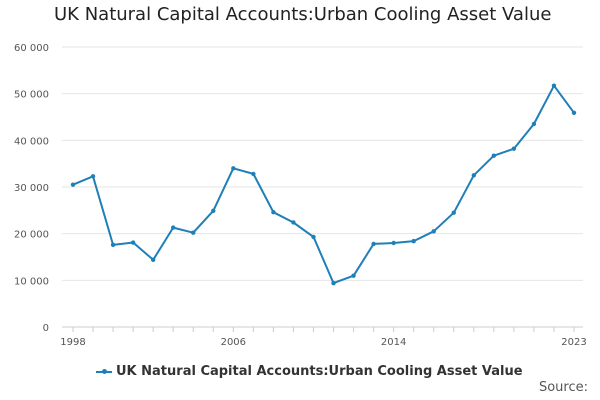  Describe the element at coordinates (323, 337) in the screenshot. I see `x-axis: 1998 2006 2014 2023` at that location.